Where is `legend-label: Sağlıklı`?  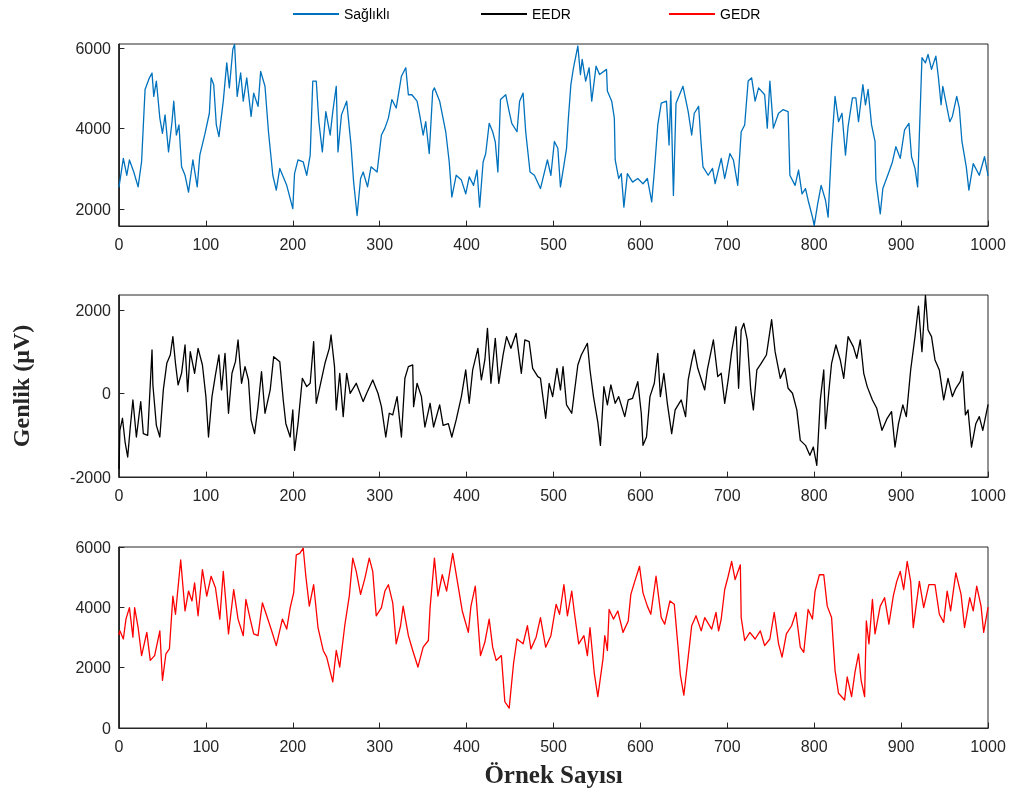 legend-label: Sağlıklı is located at coordinates (367, 14).